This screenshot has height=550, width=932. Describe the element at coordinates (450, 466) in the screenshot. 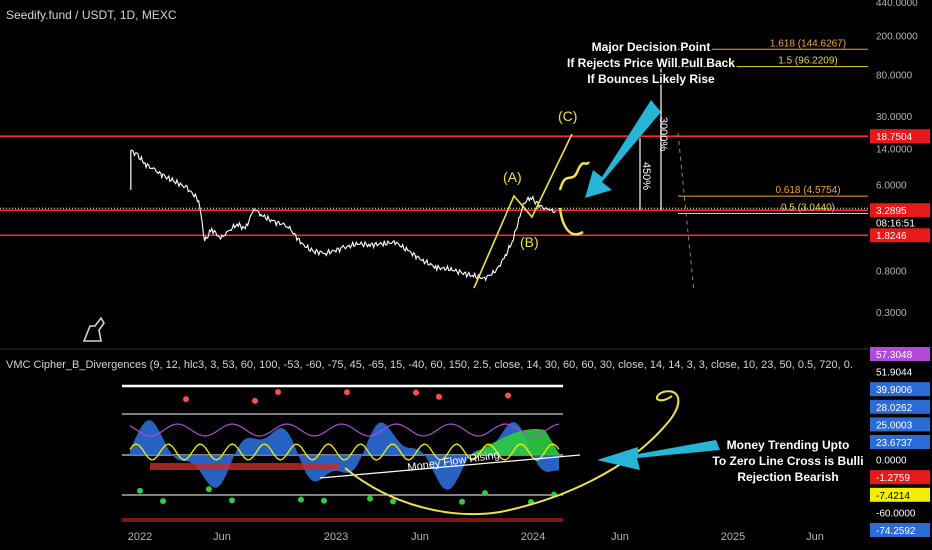

I see `money-flow-trendline` at that location.